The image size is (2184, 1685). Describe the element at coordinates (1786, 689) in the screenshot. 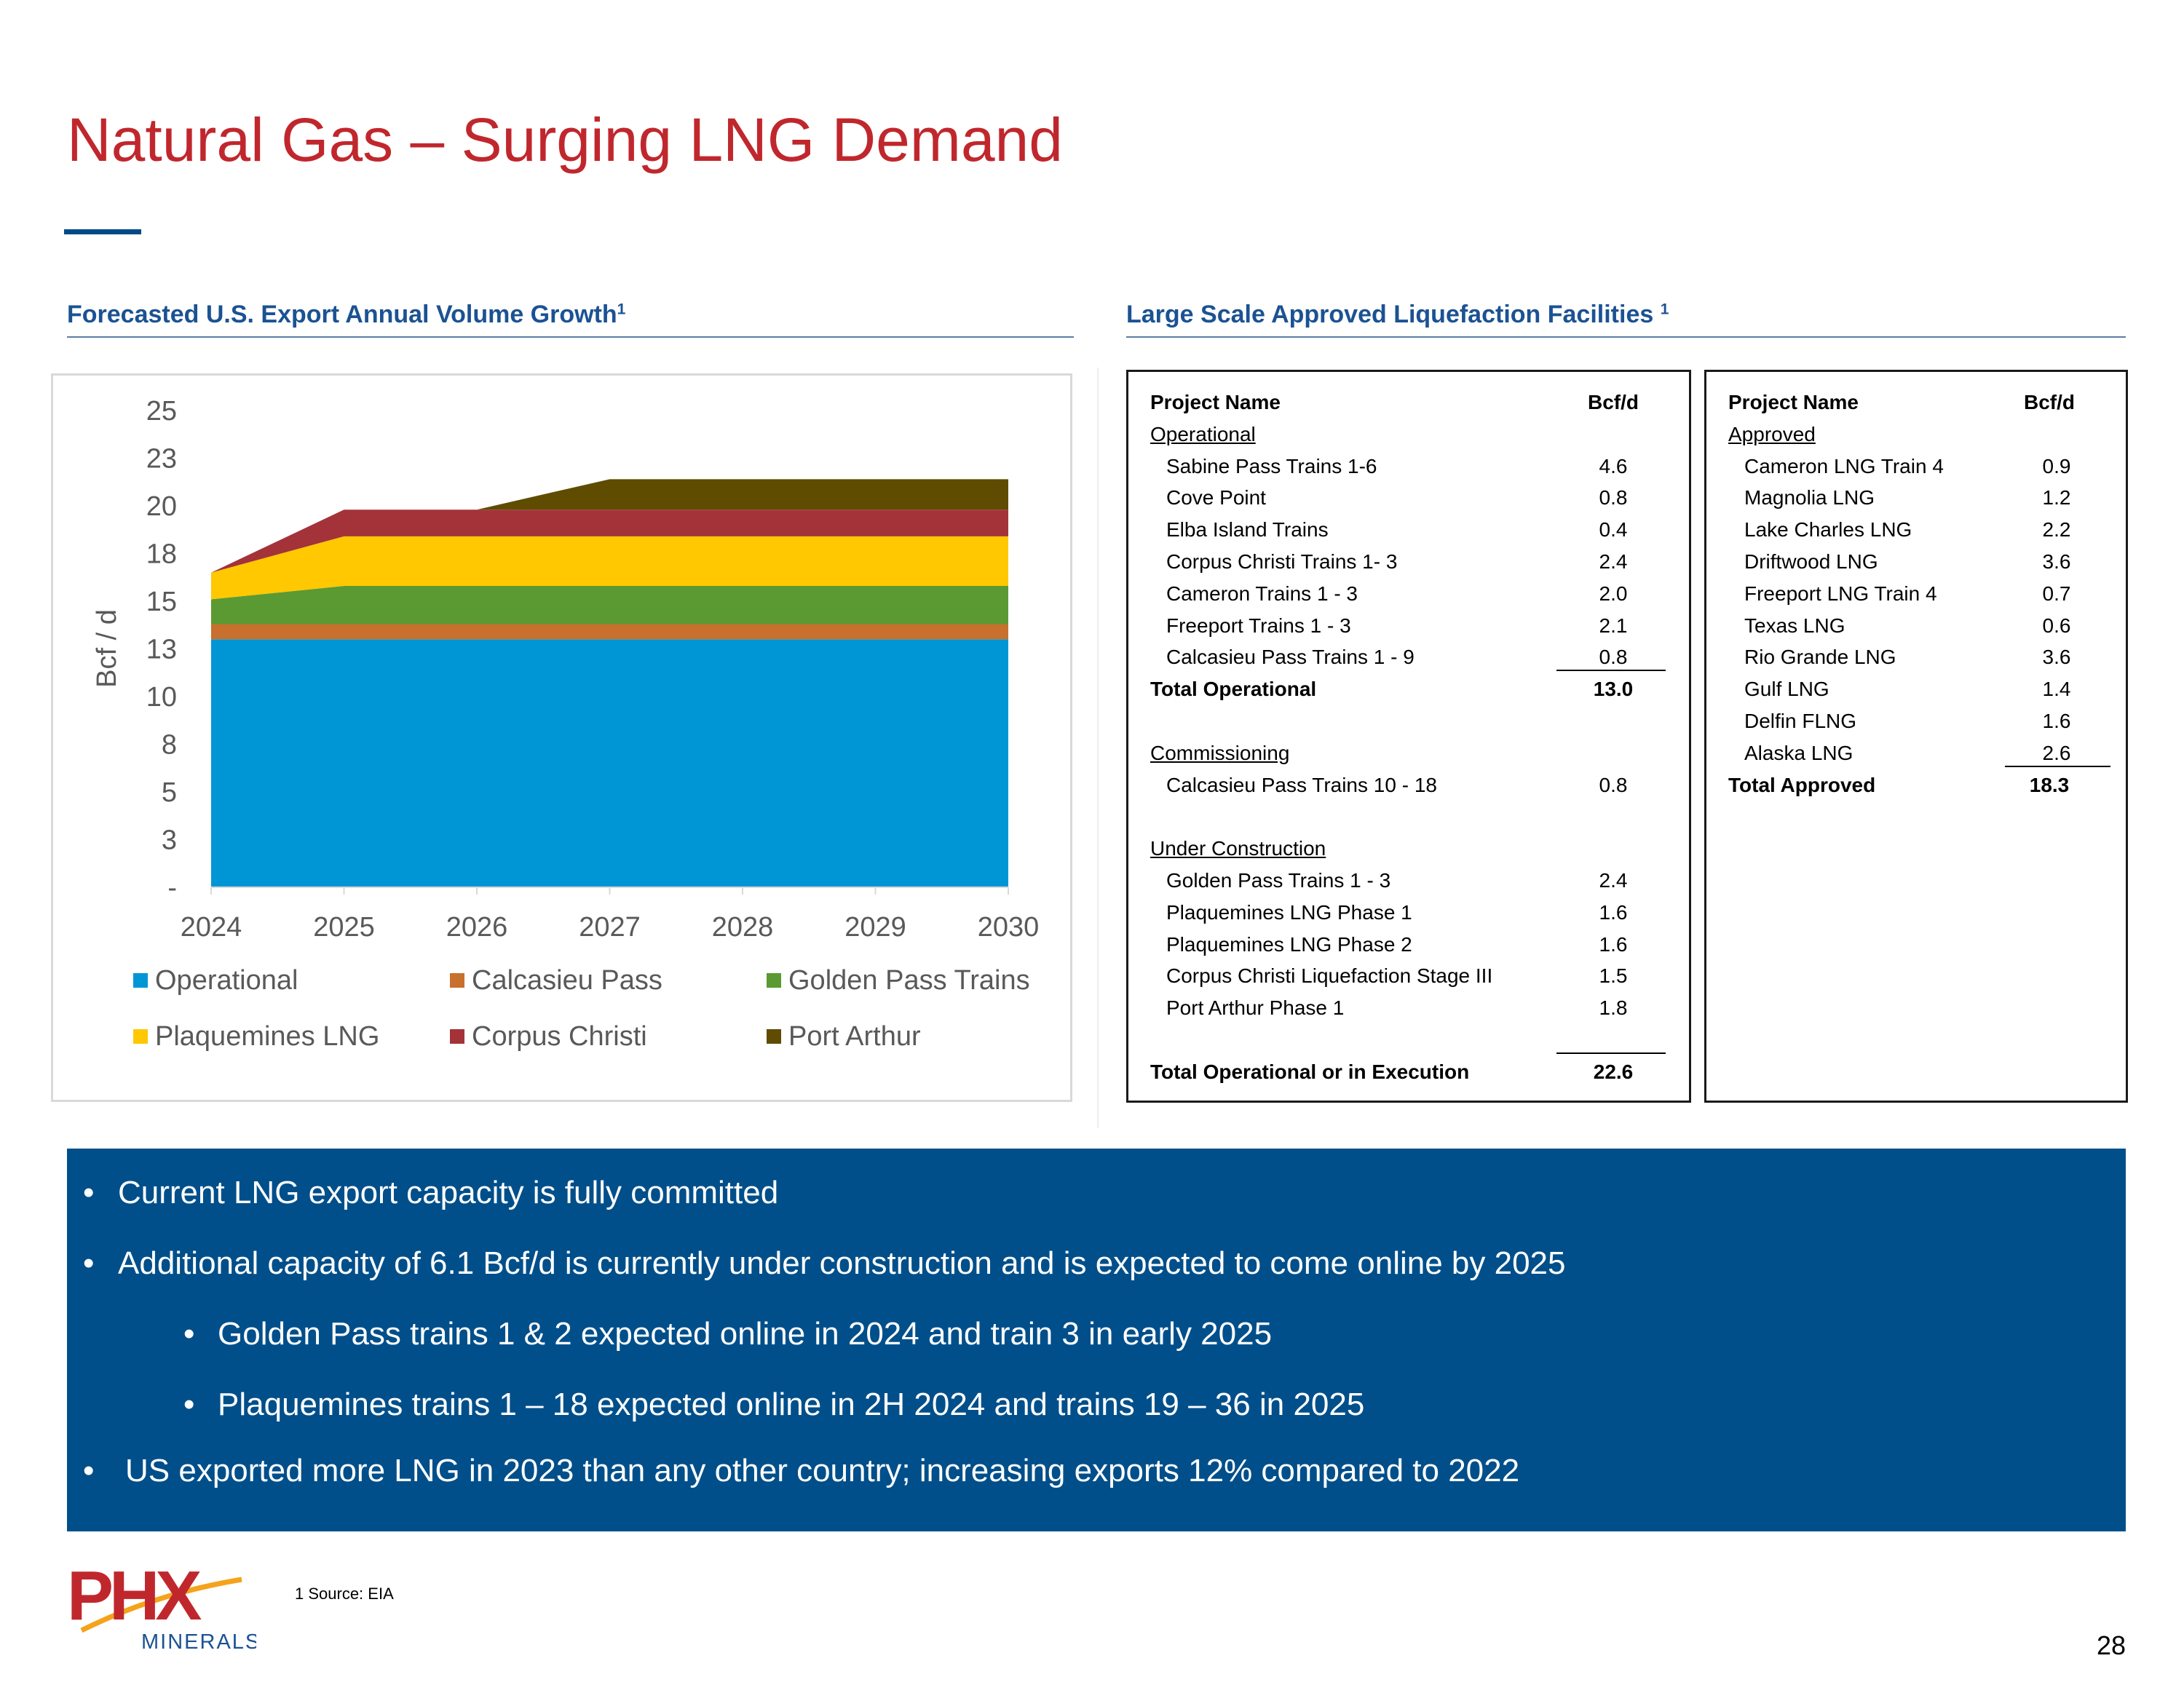

I see `project-name: Gulf LNG` at that location.